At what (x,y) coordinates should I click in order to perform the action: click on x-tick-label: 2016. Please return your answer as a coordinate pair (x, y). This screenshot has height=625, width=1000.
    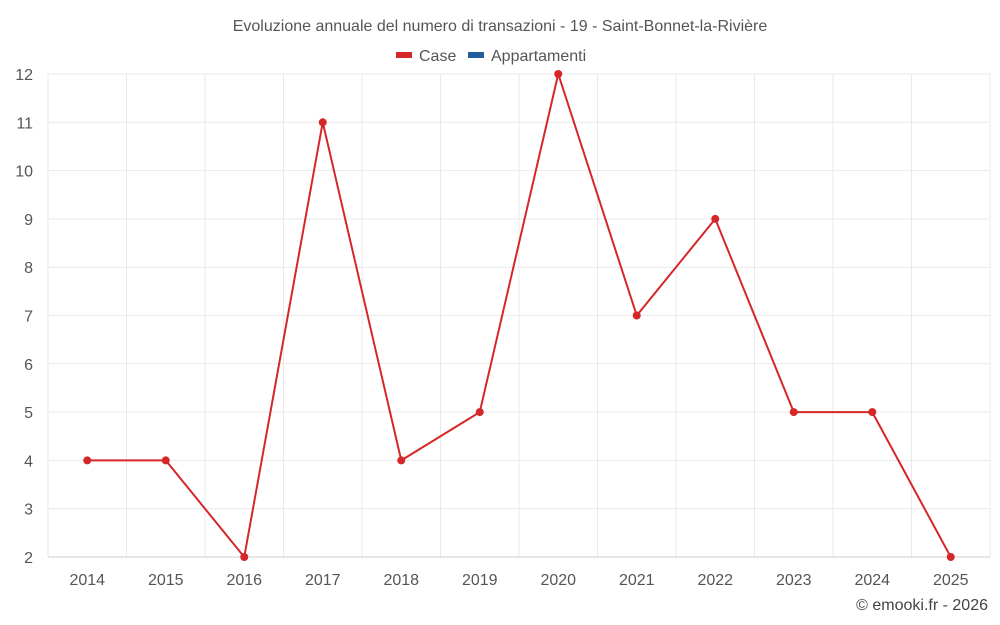
    Looking at the image, I should click on (244, 580).